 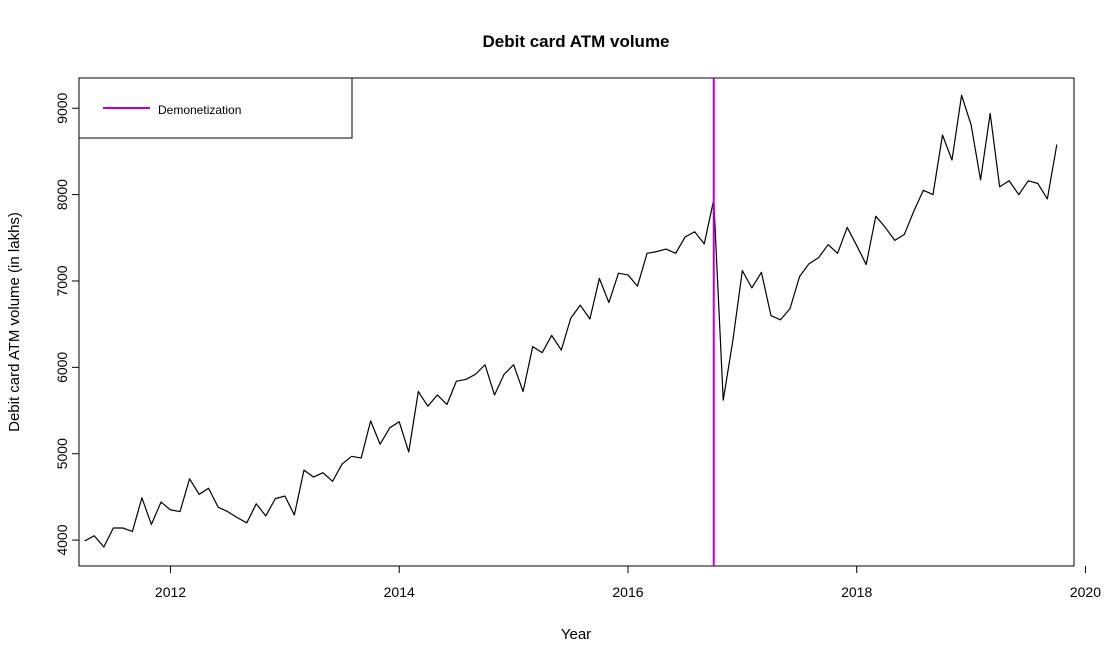 I want to click on x-axis: 2012 2014 2016 2018 2020, so click(x=628, y=583).